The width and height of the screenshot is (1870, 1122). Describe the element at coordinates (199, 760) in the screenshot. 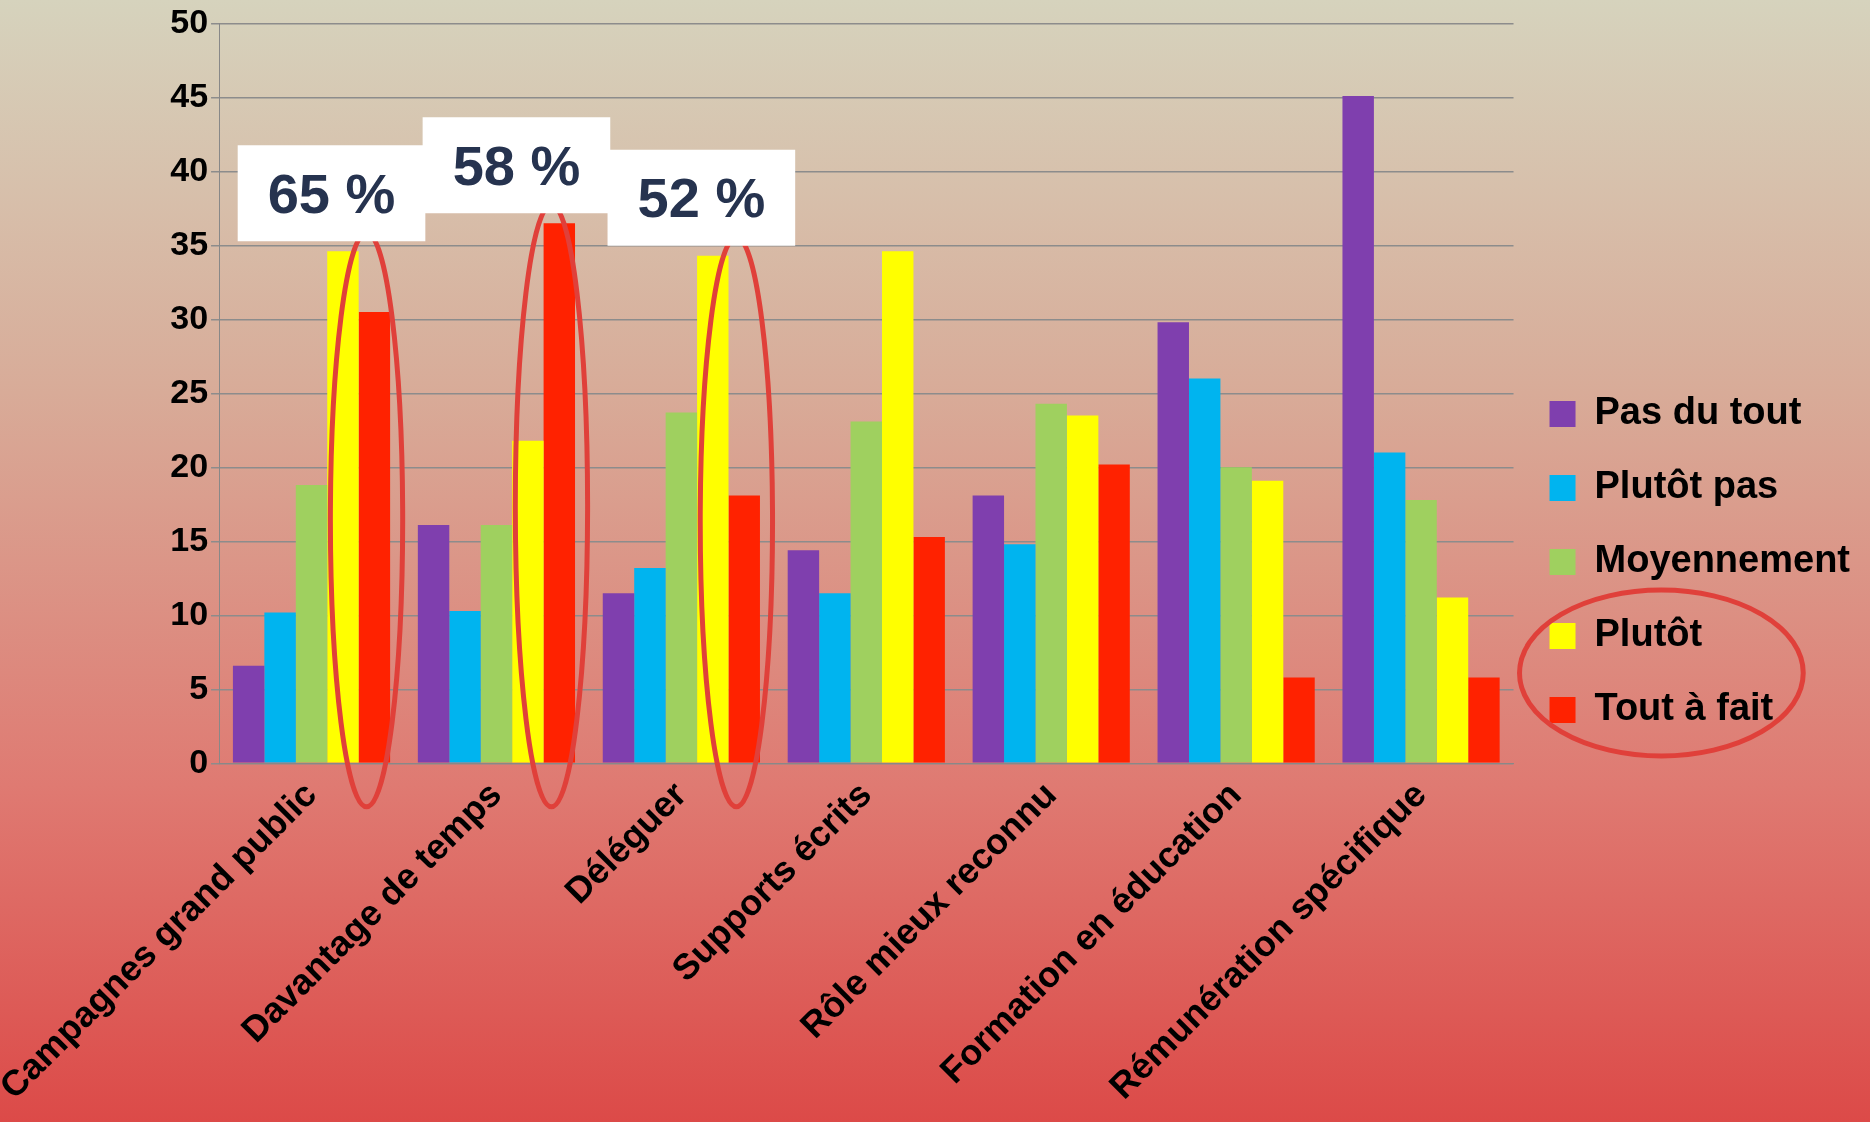

I see `y-tick-label: 0` at that location.